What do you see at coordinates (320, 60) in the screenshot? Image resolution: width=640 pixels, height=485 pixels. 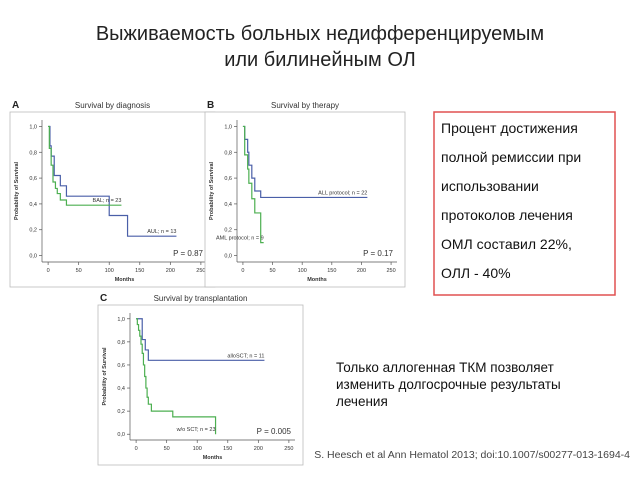 I see `slide-title: или билинейным ОЛ` at bounding box center [320, 60].